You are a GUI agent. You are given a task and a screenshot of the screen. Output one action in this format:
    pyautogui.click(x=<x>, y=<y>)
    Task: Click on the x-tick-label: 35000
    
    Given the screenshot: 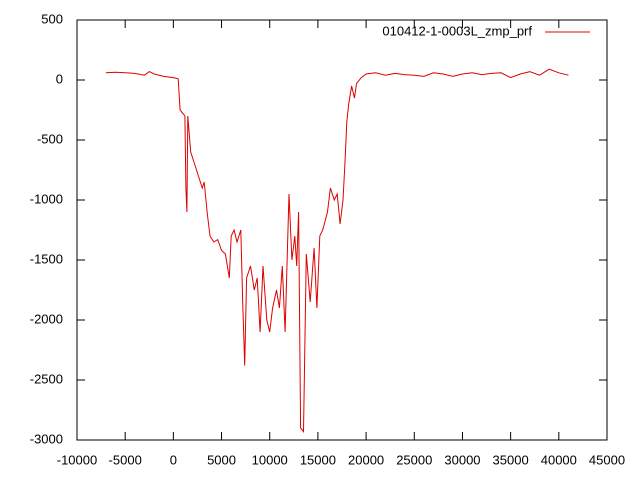 What is the action you would take?
    pyautogui.click(x=511, y=459)
    